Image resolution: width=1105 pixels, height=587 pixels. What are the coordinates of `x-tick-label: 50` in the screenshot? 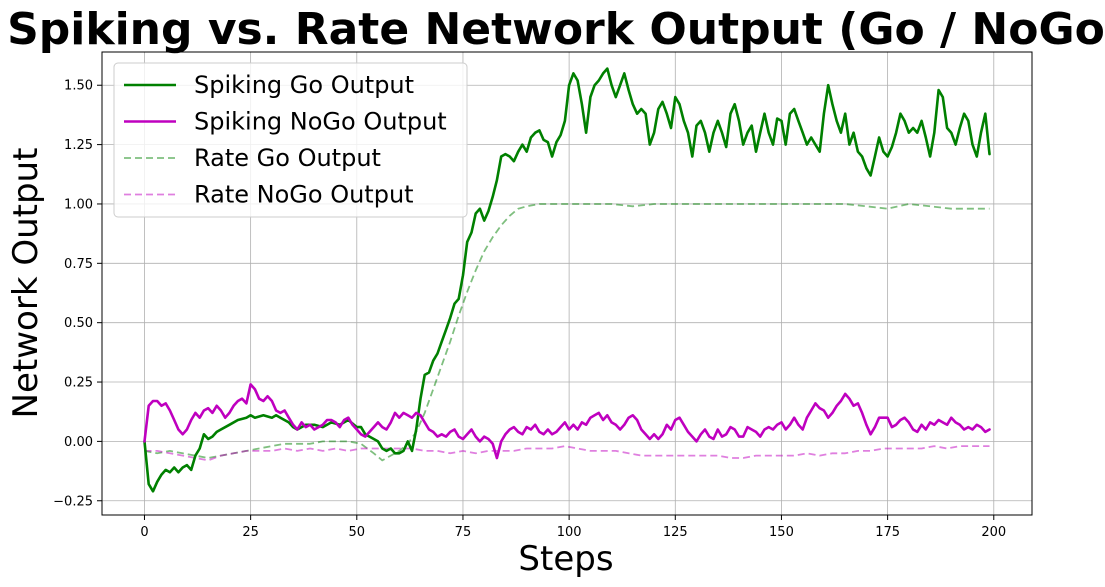 It's located at (357, 532).